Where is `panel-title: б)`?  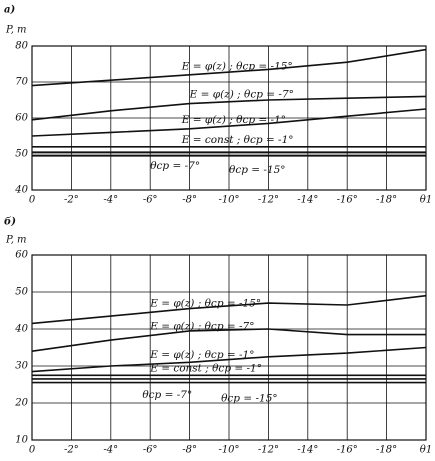
panel-title: б) is located at coordinates (10, 222).